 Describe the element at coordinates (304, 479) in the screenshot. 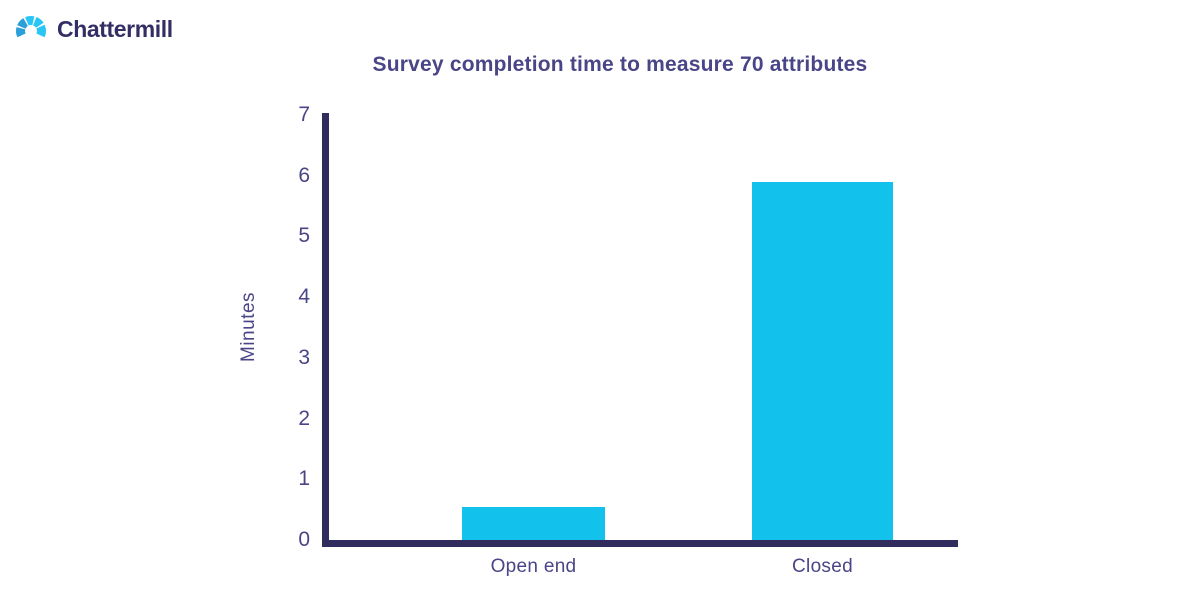

I see `y-tick-label: 1` at that location.